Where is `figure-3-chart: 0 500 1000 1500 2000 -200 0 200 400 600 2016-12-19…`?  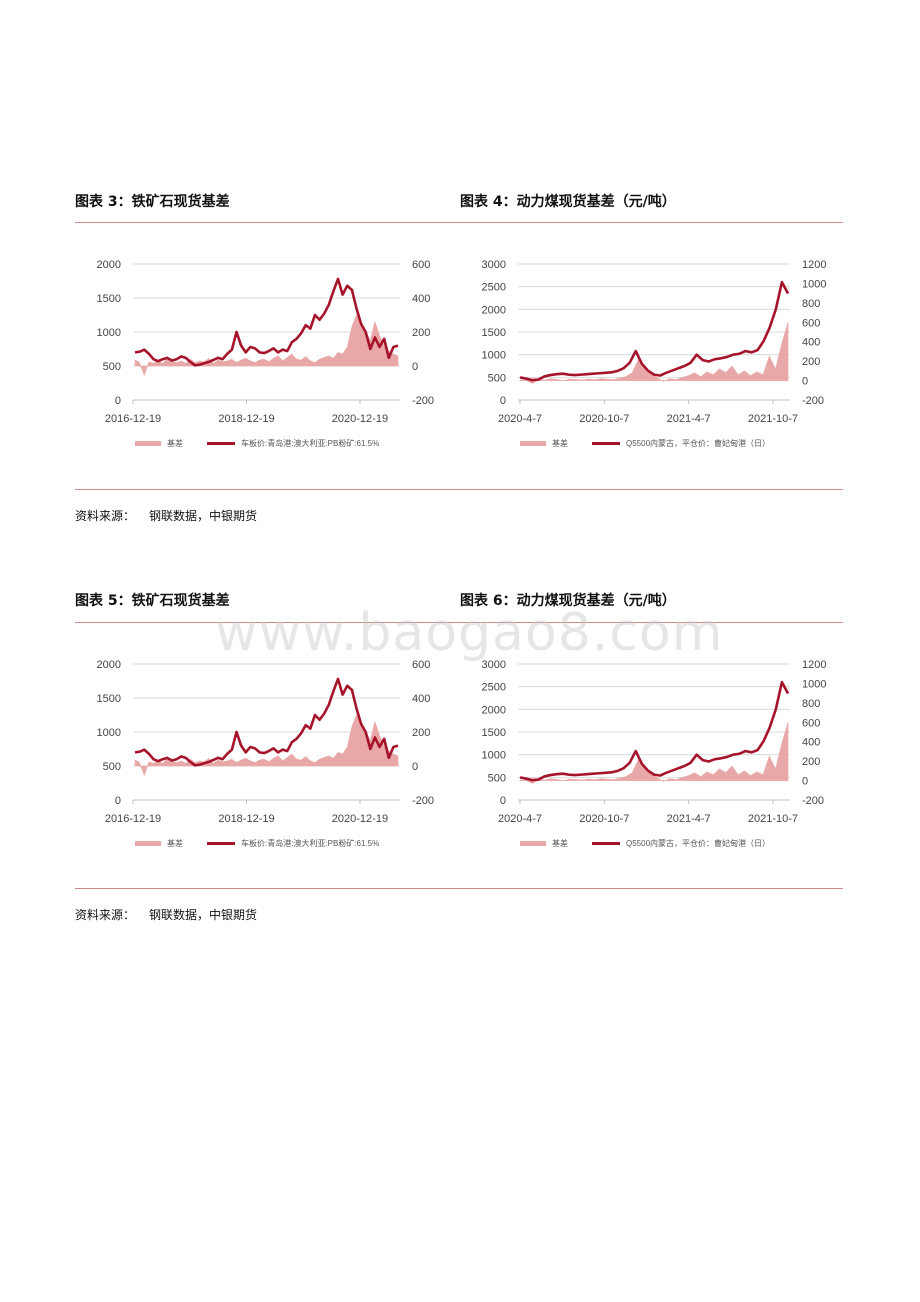 figure-3-chart: 0 500 1000 1500 2000 -200 0 200 400 600 2016-12-19… is located at coordinates (266, 353).